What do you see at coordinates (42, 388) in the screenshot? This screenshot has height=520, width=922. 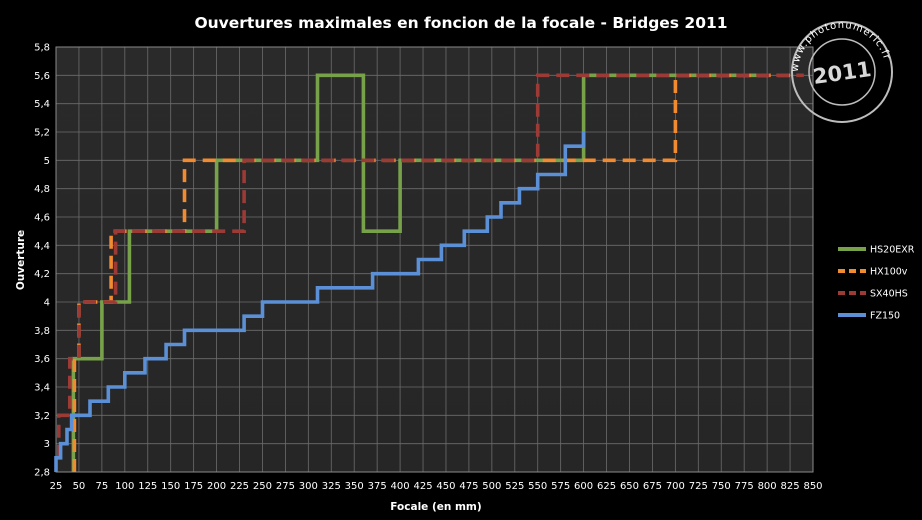 I see `y-tick-label: 3,4` at bounding box center [42, 388].